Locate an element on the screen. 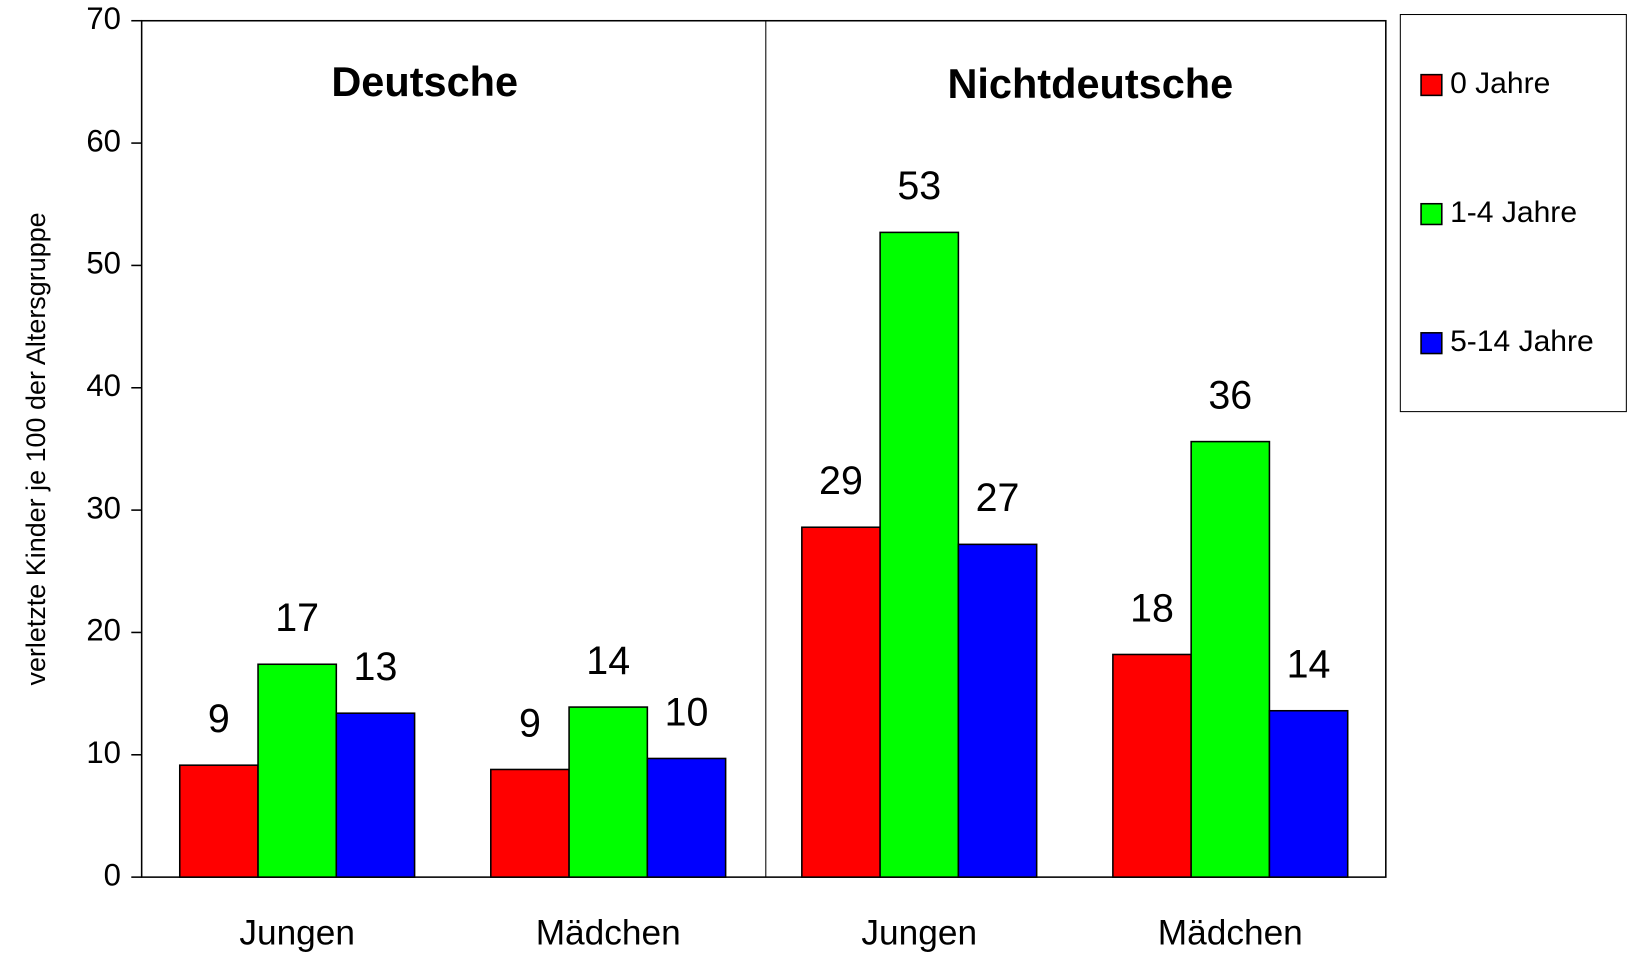 This screenshot has height=958, width=1627. y-tick-label: 20 is located at coordinates (103, 630).